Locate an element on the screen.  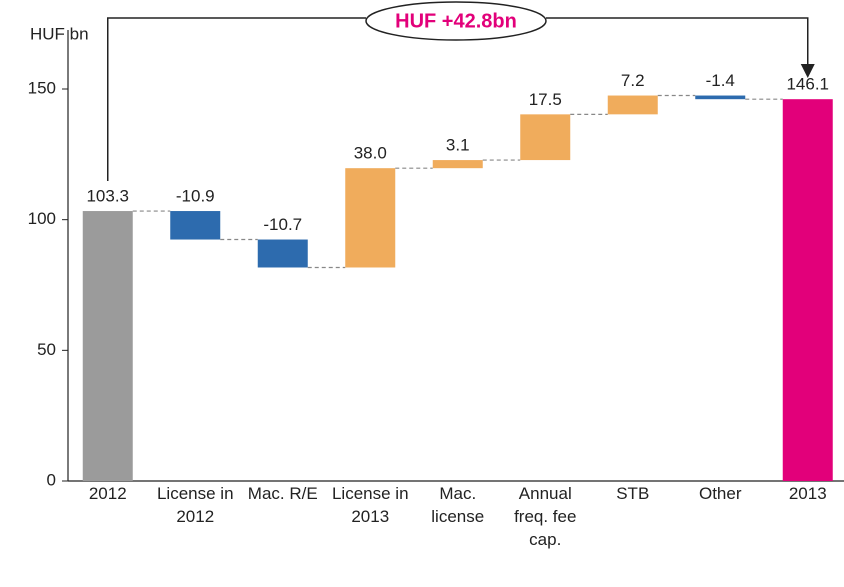
x-tick-label: License in 2013 is located at coordinates (370, 505).